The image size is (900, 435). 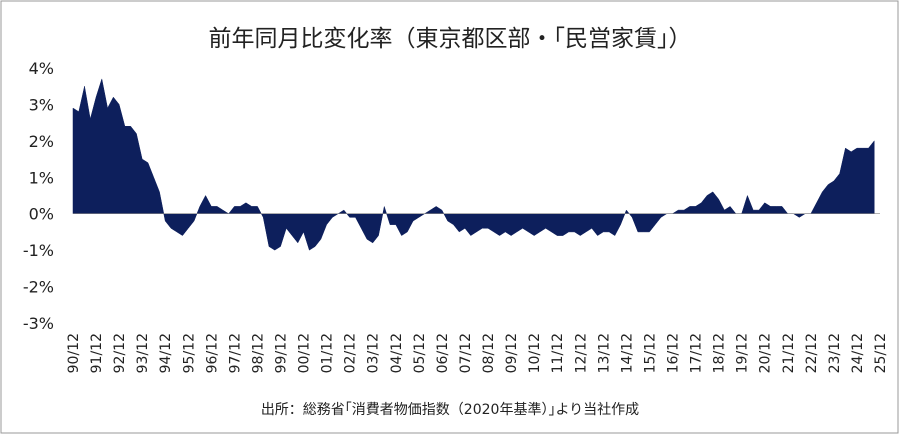 I want to click on chart-title: 前年同月比変化率（東京都区部・｢民営家賃｣）, so click(x=450, y=39).